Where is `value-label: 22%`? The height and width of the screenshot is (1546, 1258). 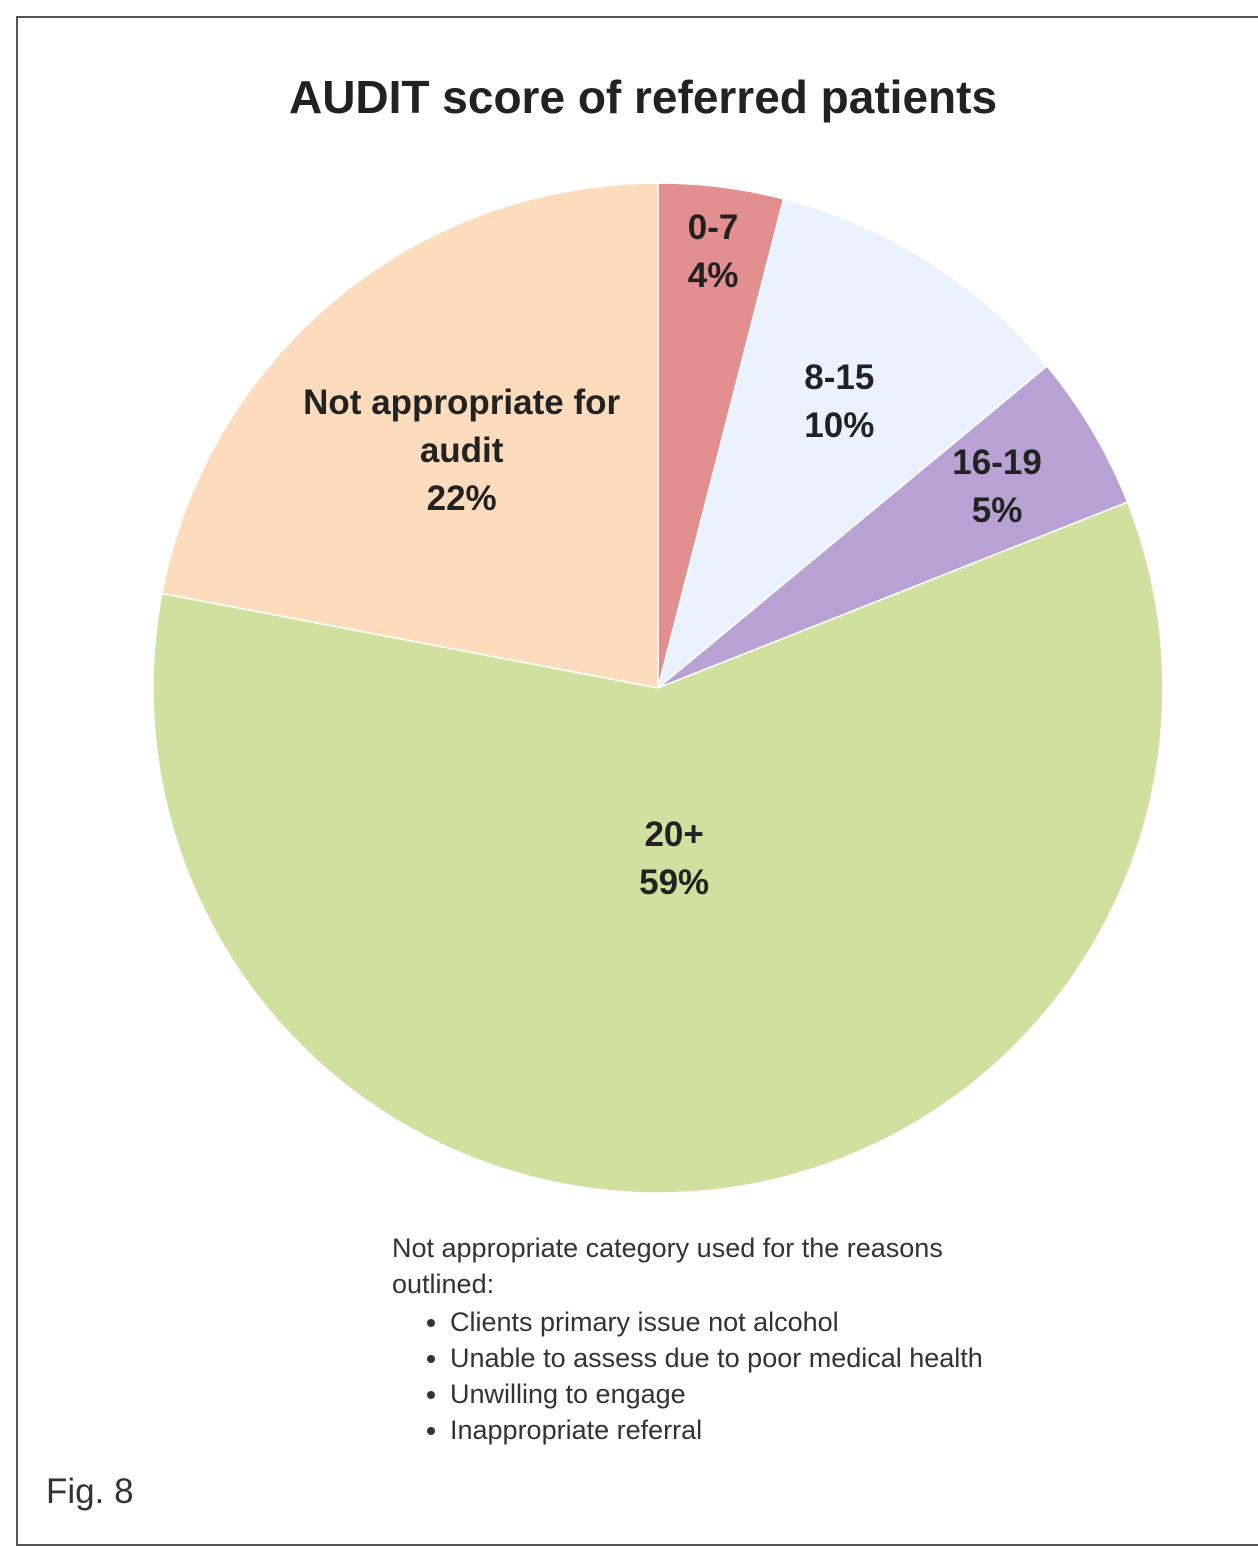
value-label: 22% is located at coordinates (461, 498).